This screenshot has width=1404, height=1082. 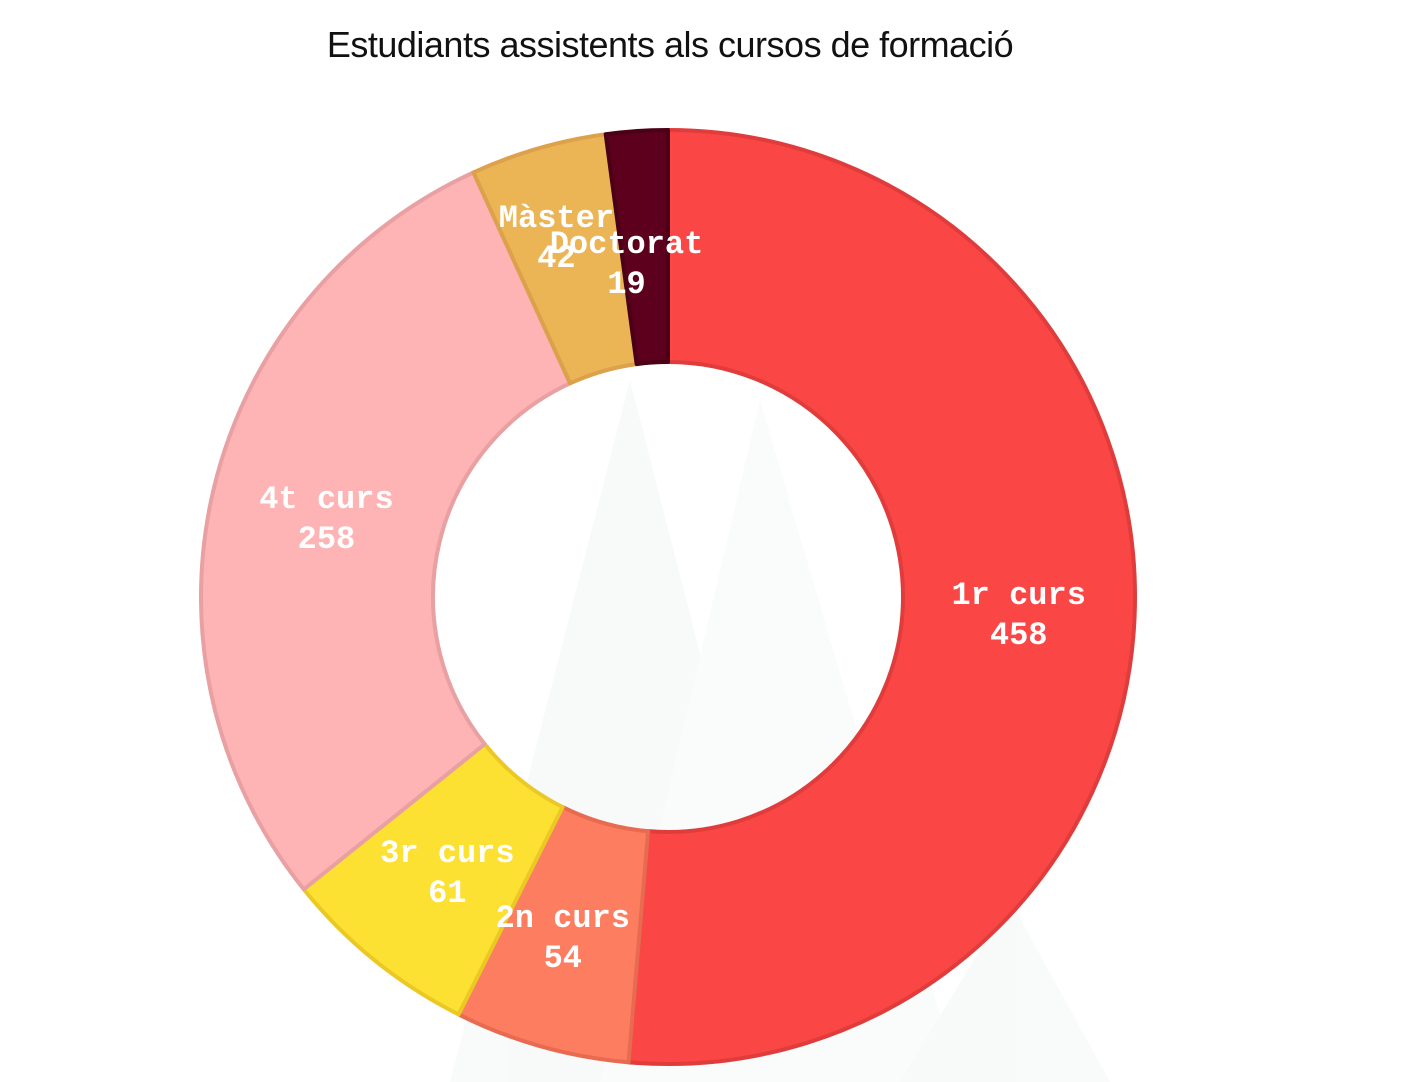 I want to click on slice-value-label: 61, so click(x=447, y=893).